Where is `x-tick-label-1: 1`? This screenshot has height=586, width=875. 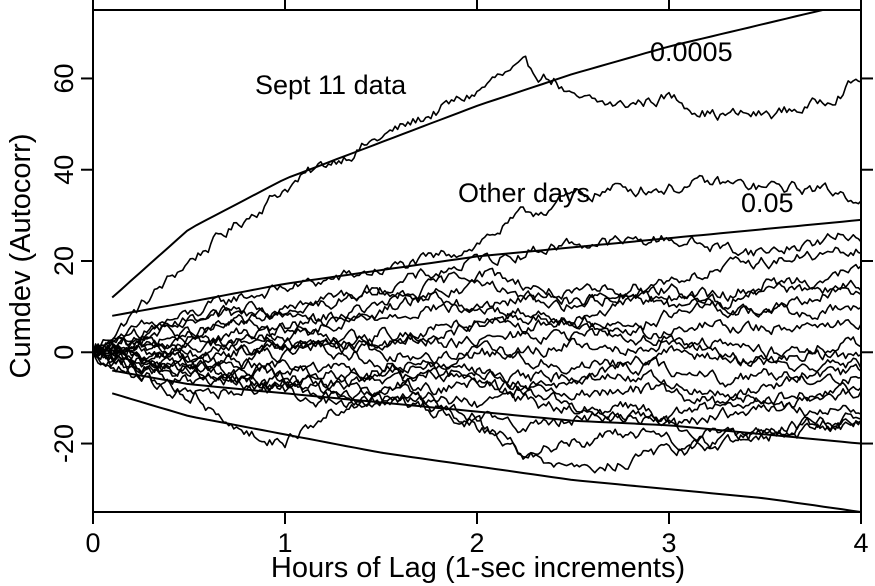 x-tick-label-1: 1 is located at coordinates (284, 543).